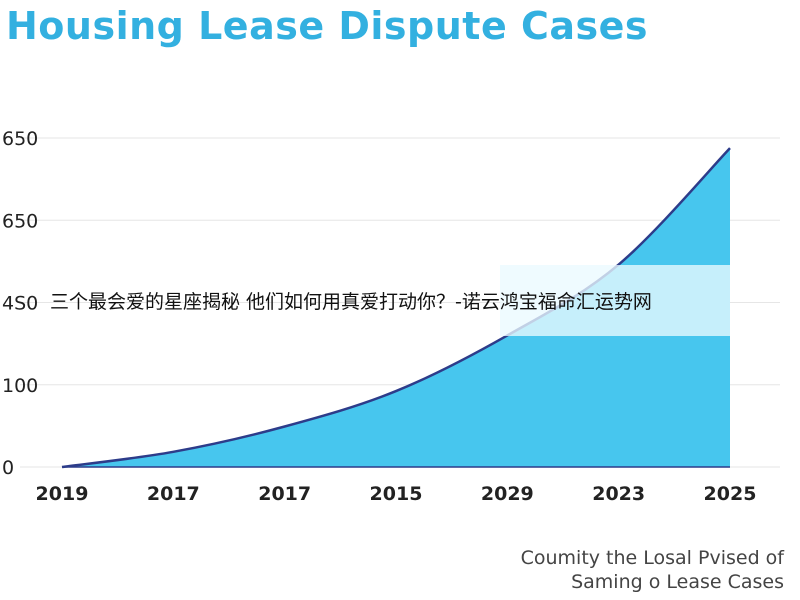  What do you see at coordinates (730, 494) in the screenshot?
I see `x-tick-label: 2025` at bounding box center [730, 494].